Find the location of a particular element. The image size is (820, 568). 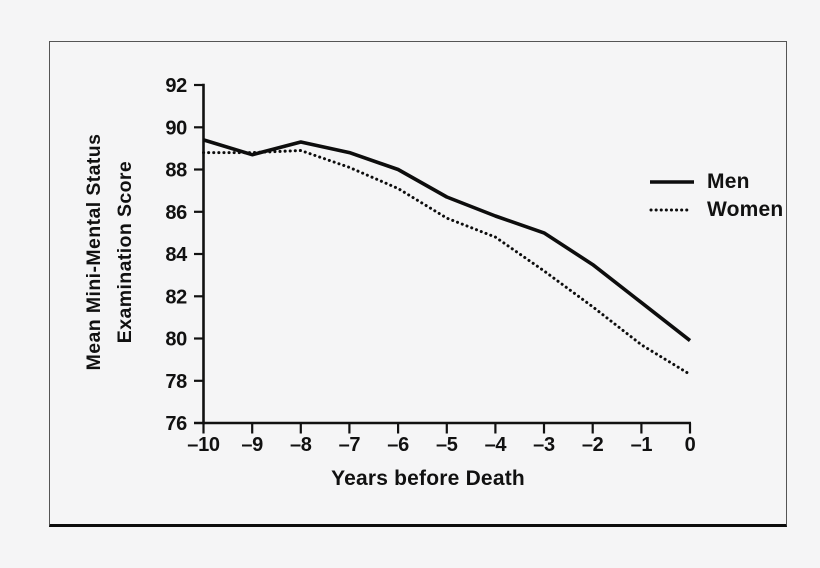

women-line-swatch is located at coordinates (670, 210).